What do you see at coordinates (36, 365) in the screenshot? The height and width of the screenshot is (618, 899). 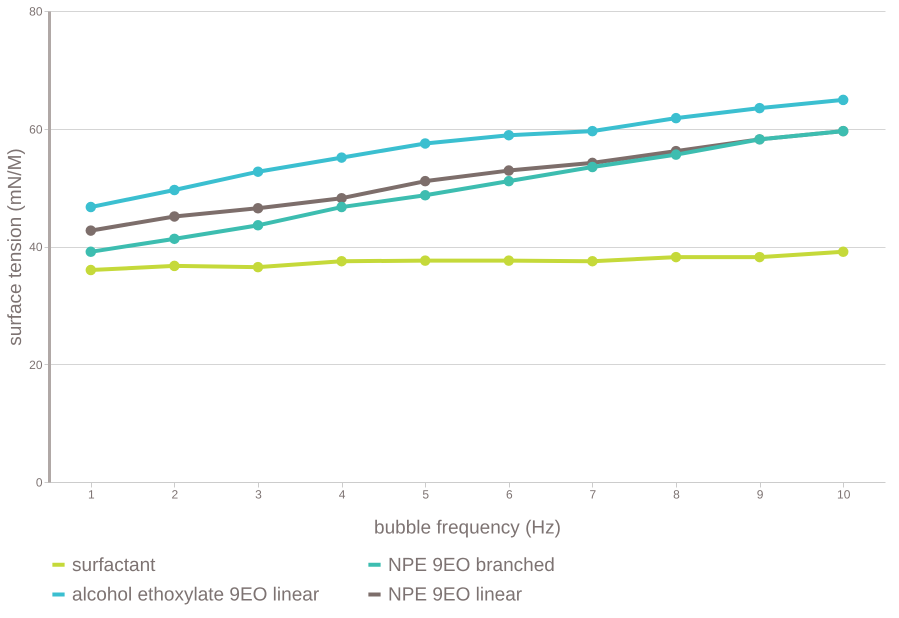 I see `y-tick-label: 20` at bounding box center [36, 365].